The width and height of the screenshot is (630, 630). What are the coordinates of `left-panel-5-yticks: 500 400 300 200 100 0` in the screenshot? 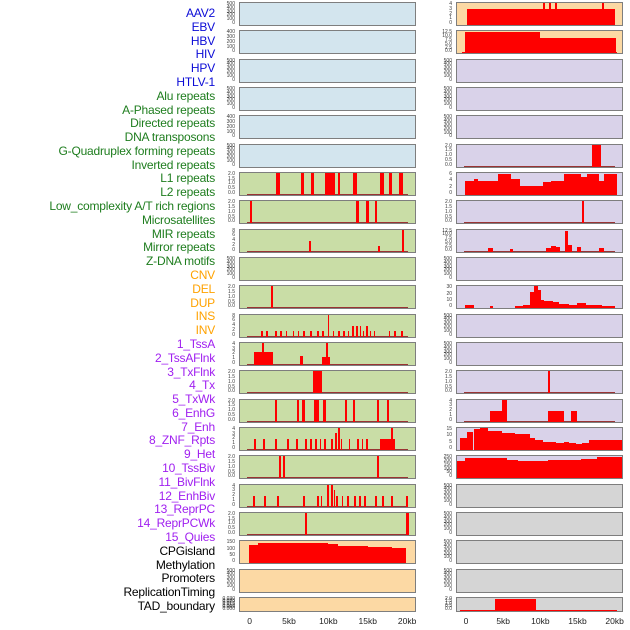 It's located at (222, 155).